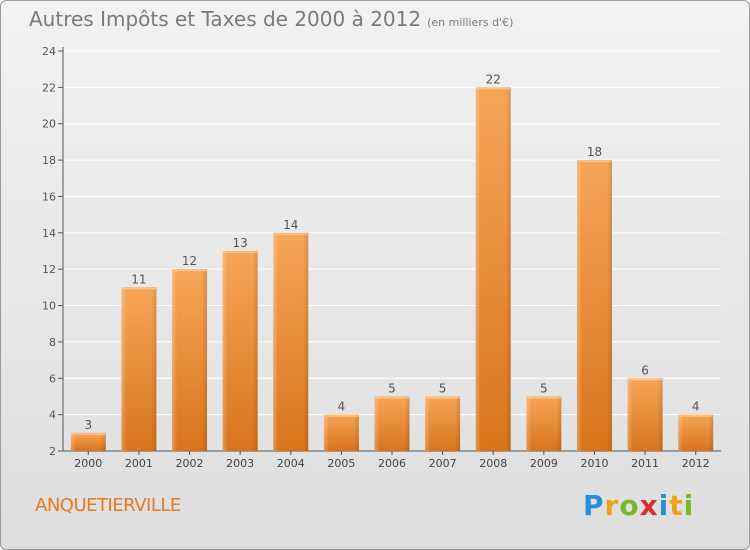 The width and height of the screenshot is (750, 550). What do you see at coordinates (649, 505) in the screenshot?
I see `logo-letter: x` at bounding box center [649, 505].